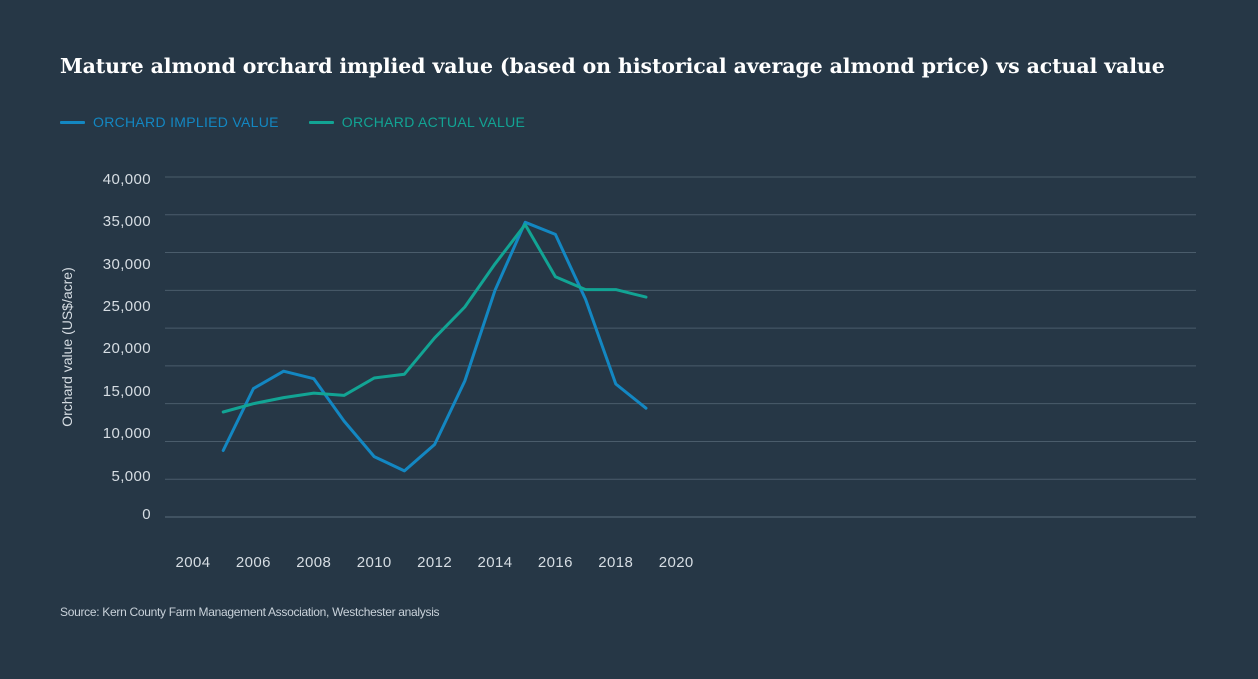 This screenshot has width=1258, height=679. Describe the element at coordinates (127, 221) in the screenshot. I see `y-tick-label: 35,000` at that location.